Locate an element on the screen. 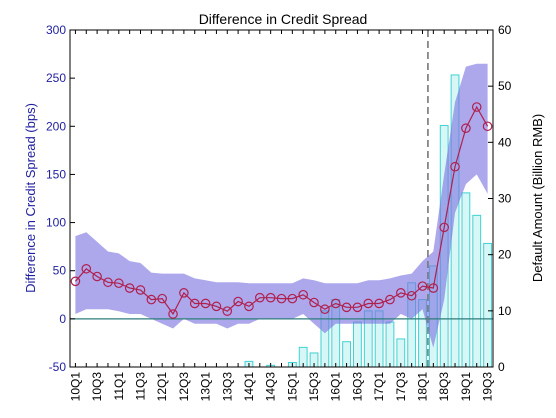  right-axis: 0 10 20 30 40 50 60 is located at coordinates (500, 198).